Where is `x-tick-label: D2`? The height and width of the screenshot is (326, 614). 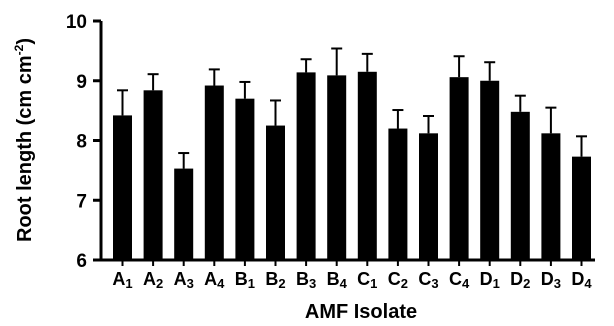 x-tick-label: D2 is located at coordinates (520, 280).